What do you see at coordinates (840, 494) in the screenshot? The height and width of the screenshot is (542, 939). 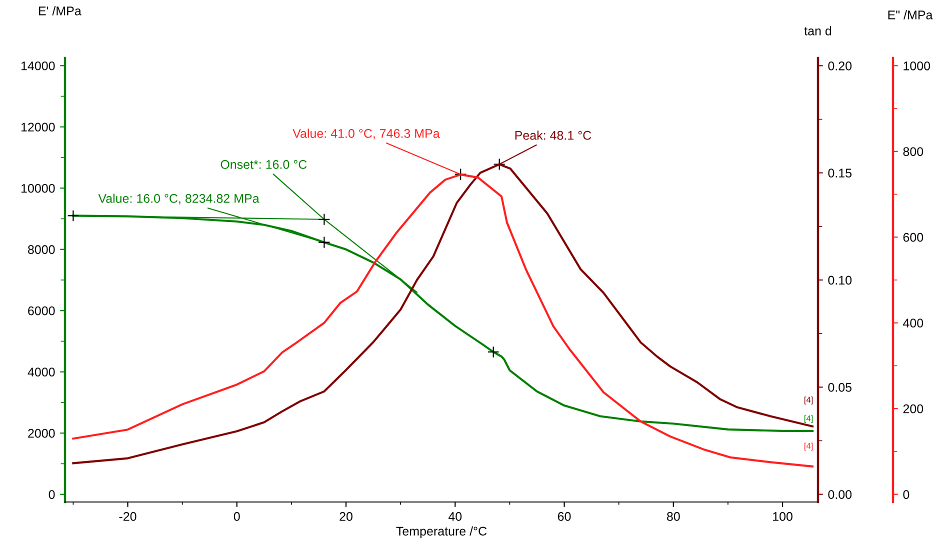 I see `y2-tick-label: 0.00` at bounding box center [840, 494].